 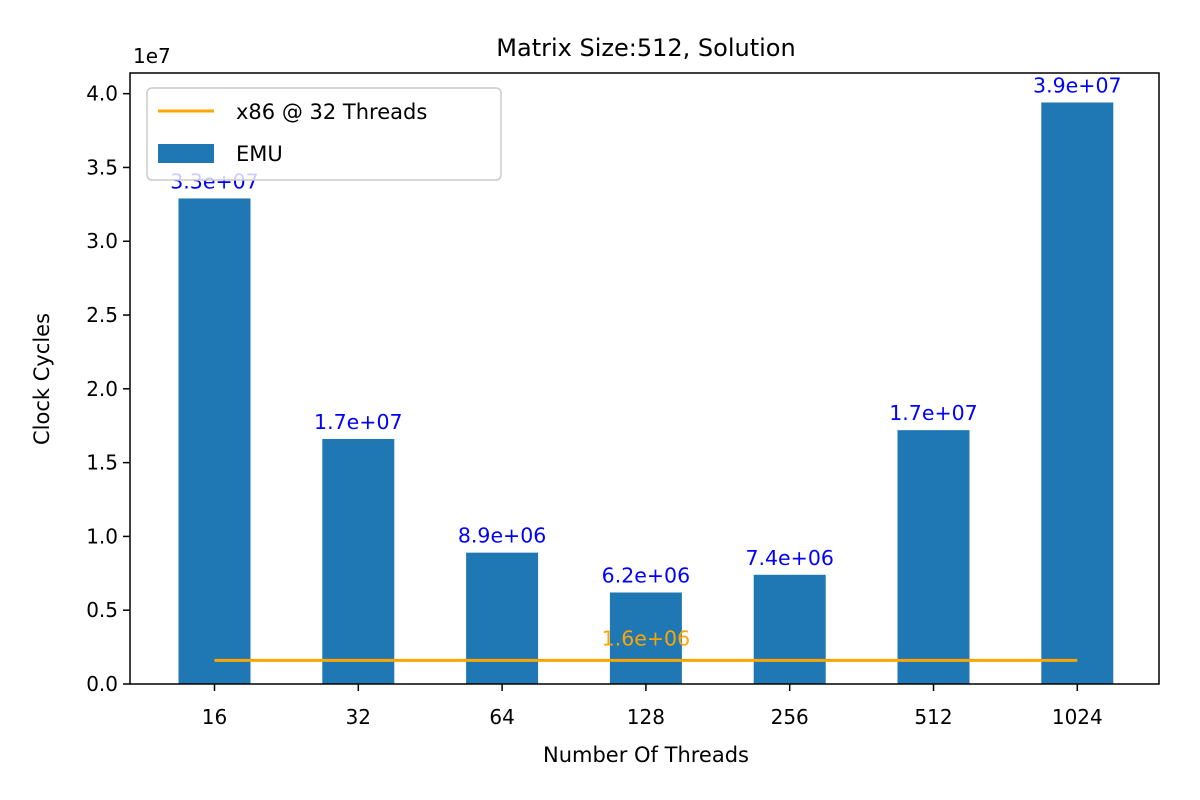 What do you see at coordinates (933, 413) in the screenshot?
I see `bar-value-label-512: 1.7e+07` at bounding box center [933, 413].